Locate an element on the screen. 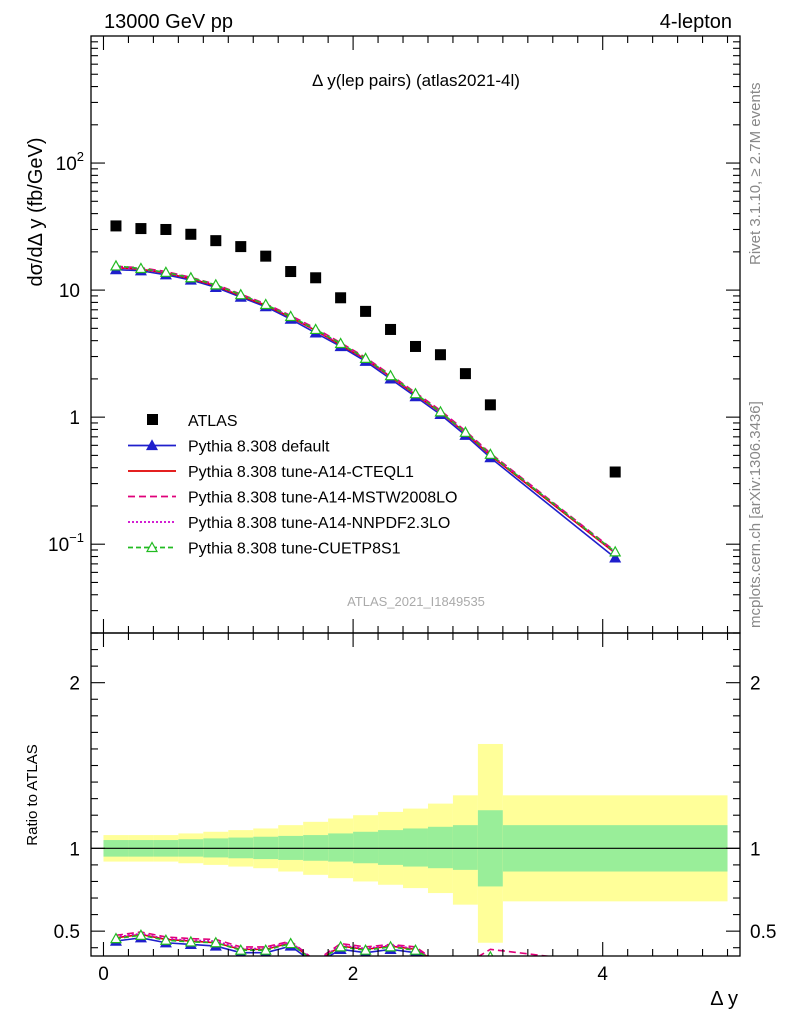 The height and width of the screenshot is (1024, 786). plot-title: Δ y(lep pairs) (atlas2021-4l) is located at coordinates (416, 80).